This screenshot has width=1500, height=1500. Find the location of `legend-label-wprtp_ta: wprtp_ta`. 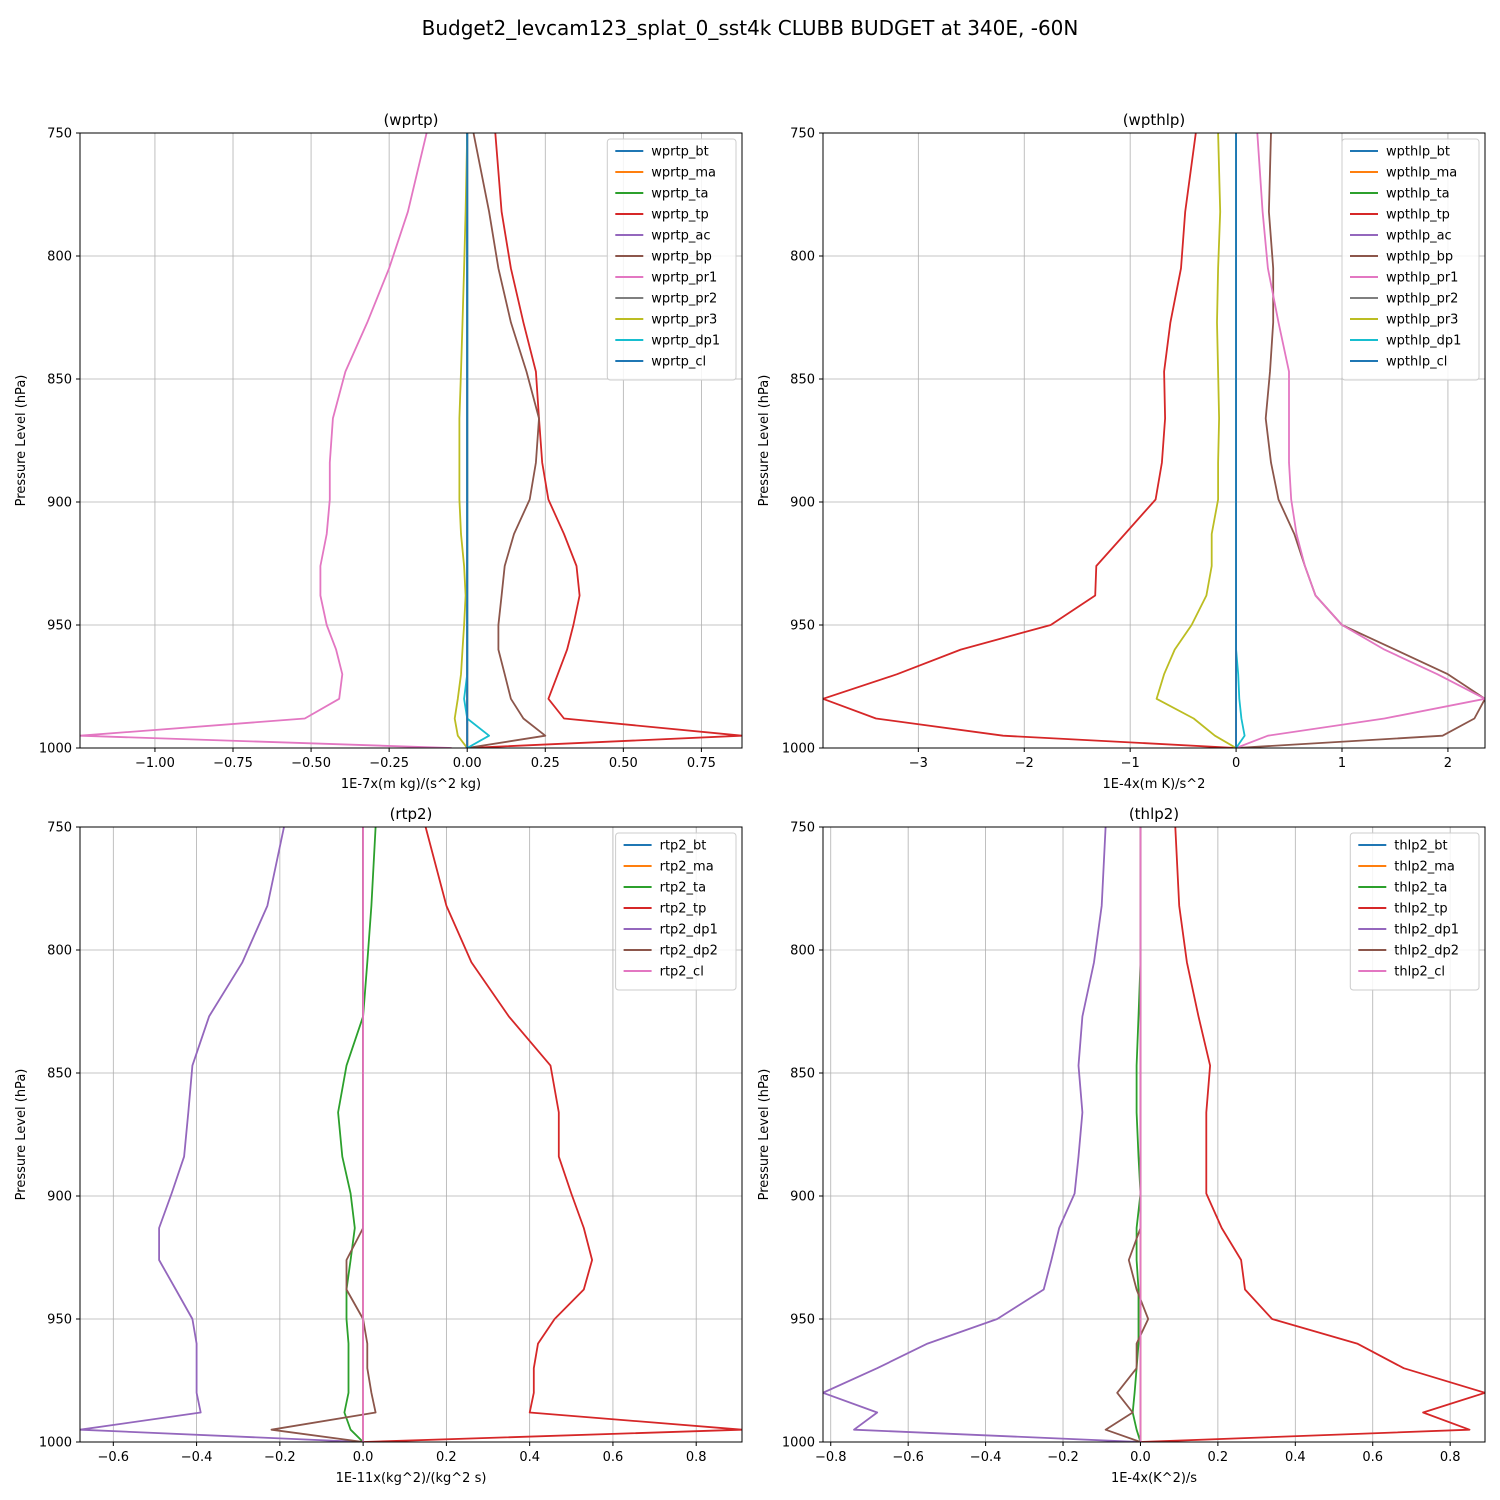

legend-label-wprtp_ta: wprtp_ta is located at coordinates (679, 194).